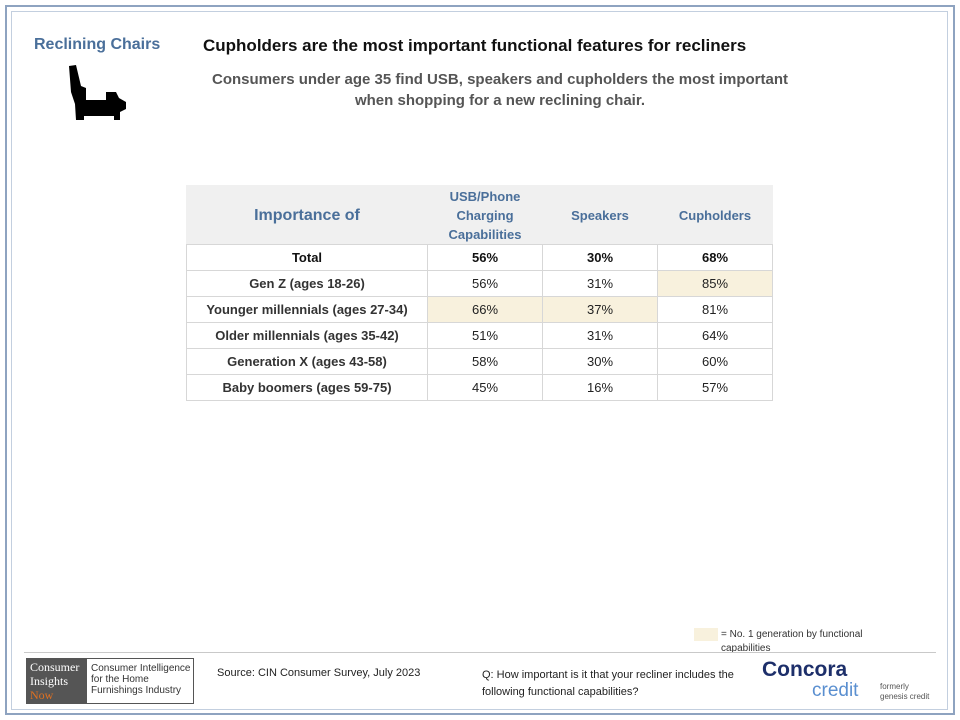 Image resolution: width=960 pixels, height=720 pixels. I want to click on row-label: Total, so click(307, 257).